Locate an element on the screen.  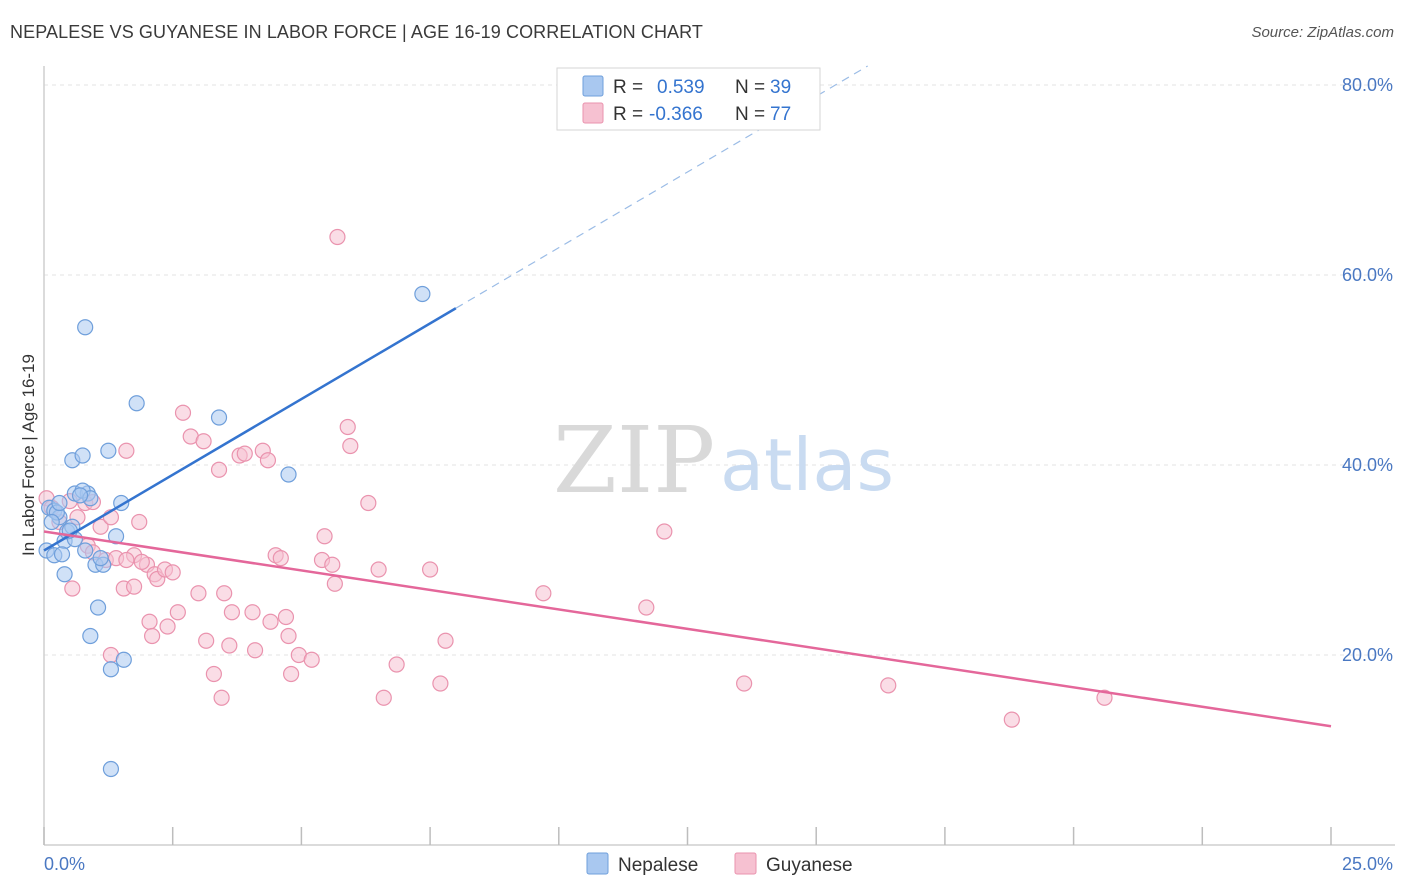
guyanese-r-value: -0.366 is located at coordinates (676, 114).